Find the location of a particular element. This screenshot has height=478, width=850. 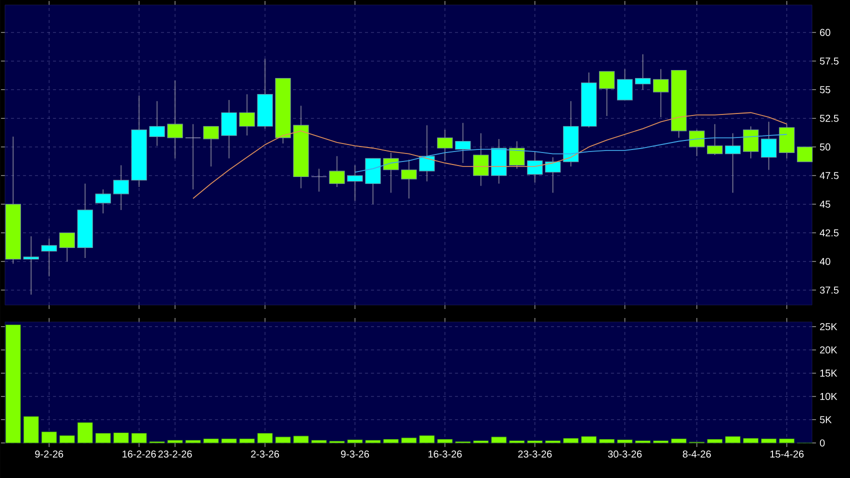

y-tick-label: 50 is located at coordinates (825, 147).